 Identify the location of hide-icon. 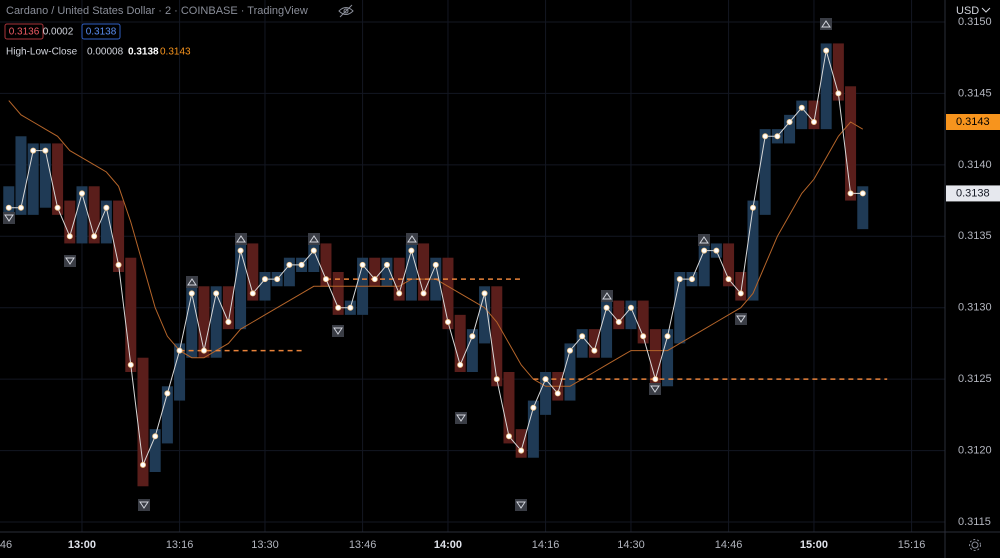
(346, 11).